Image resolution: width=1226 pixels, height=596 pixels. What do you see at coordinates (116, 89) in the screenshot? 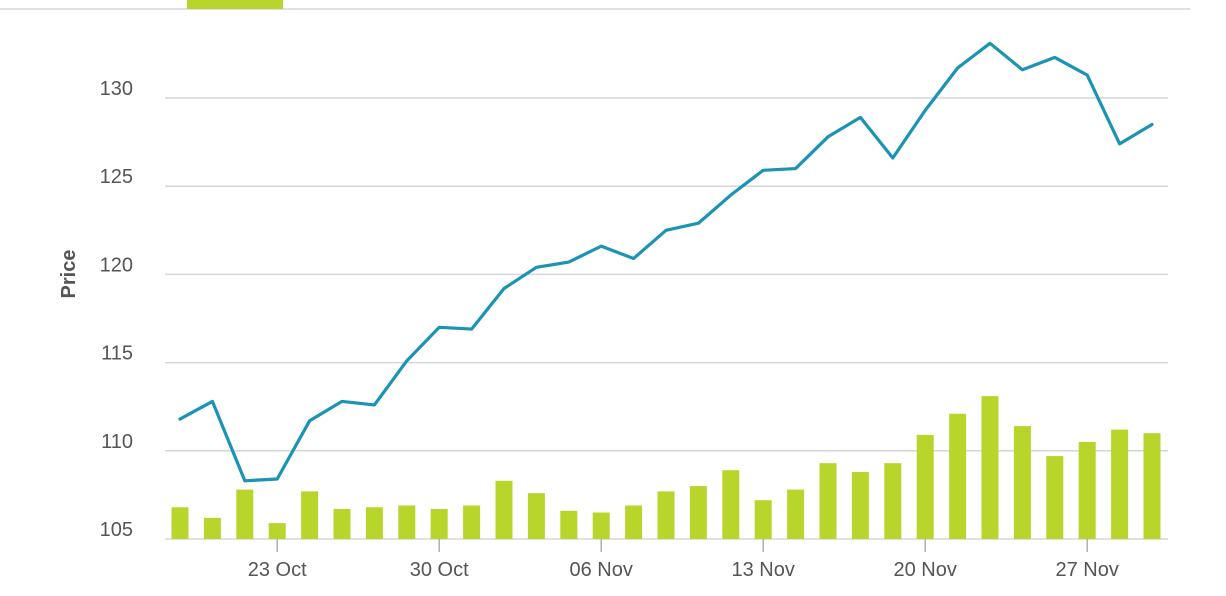
I see `y-tick-label: 130` at bounding box center [116, 89].